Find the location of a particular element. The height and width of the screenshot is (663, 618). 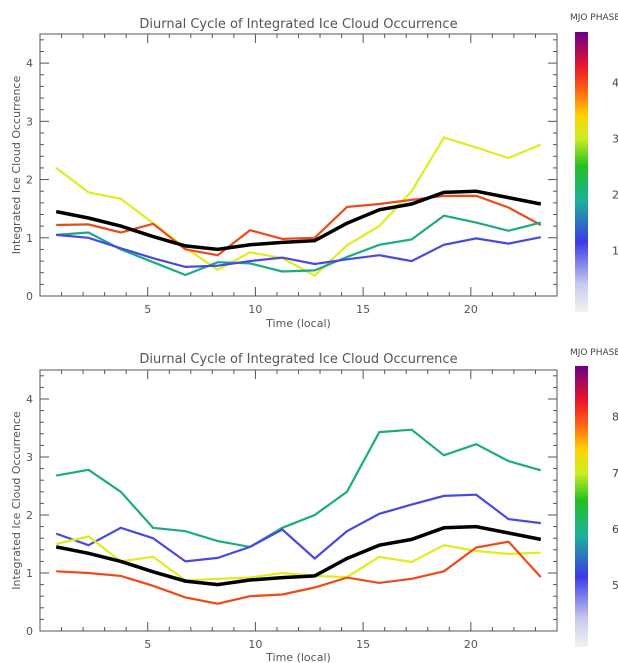

colorbar-tick-label: 8 is located at coordinates (615, 417).